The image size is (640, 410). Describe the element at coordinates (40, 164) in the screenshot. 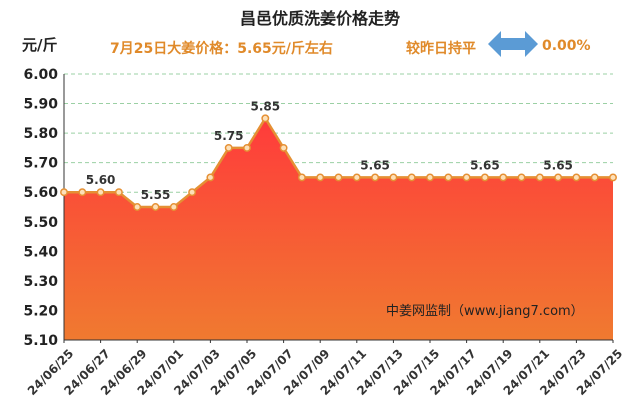

I see `y-tick-label: 5.70` at that location.